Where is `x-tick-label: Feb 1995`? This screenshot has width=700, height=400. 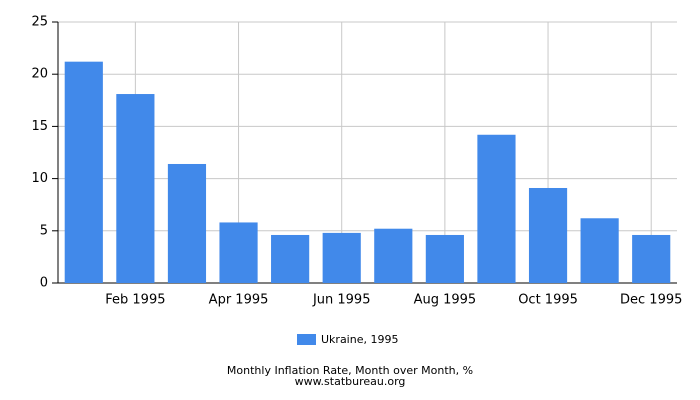 x-tick-label: Feb 1995 is located at coordinates (135, 300).